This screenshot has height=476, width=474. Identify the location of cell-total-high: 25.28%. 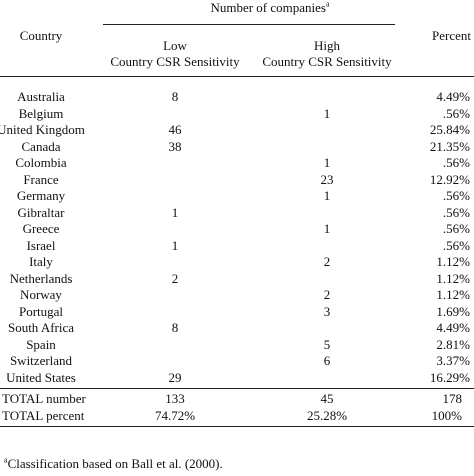
(327, 415).